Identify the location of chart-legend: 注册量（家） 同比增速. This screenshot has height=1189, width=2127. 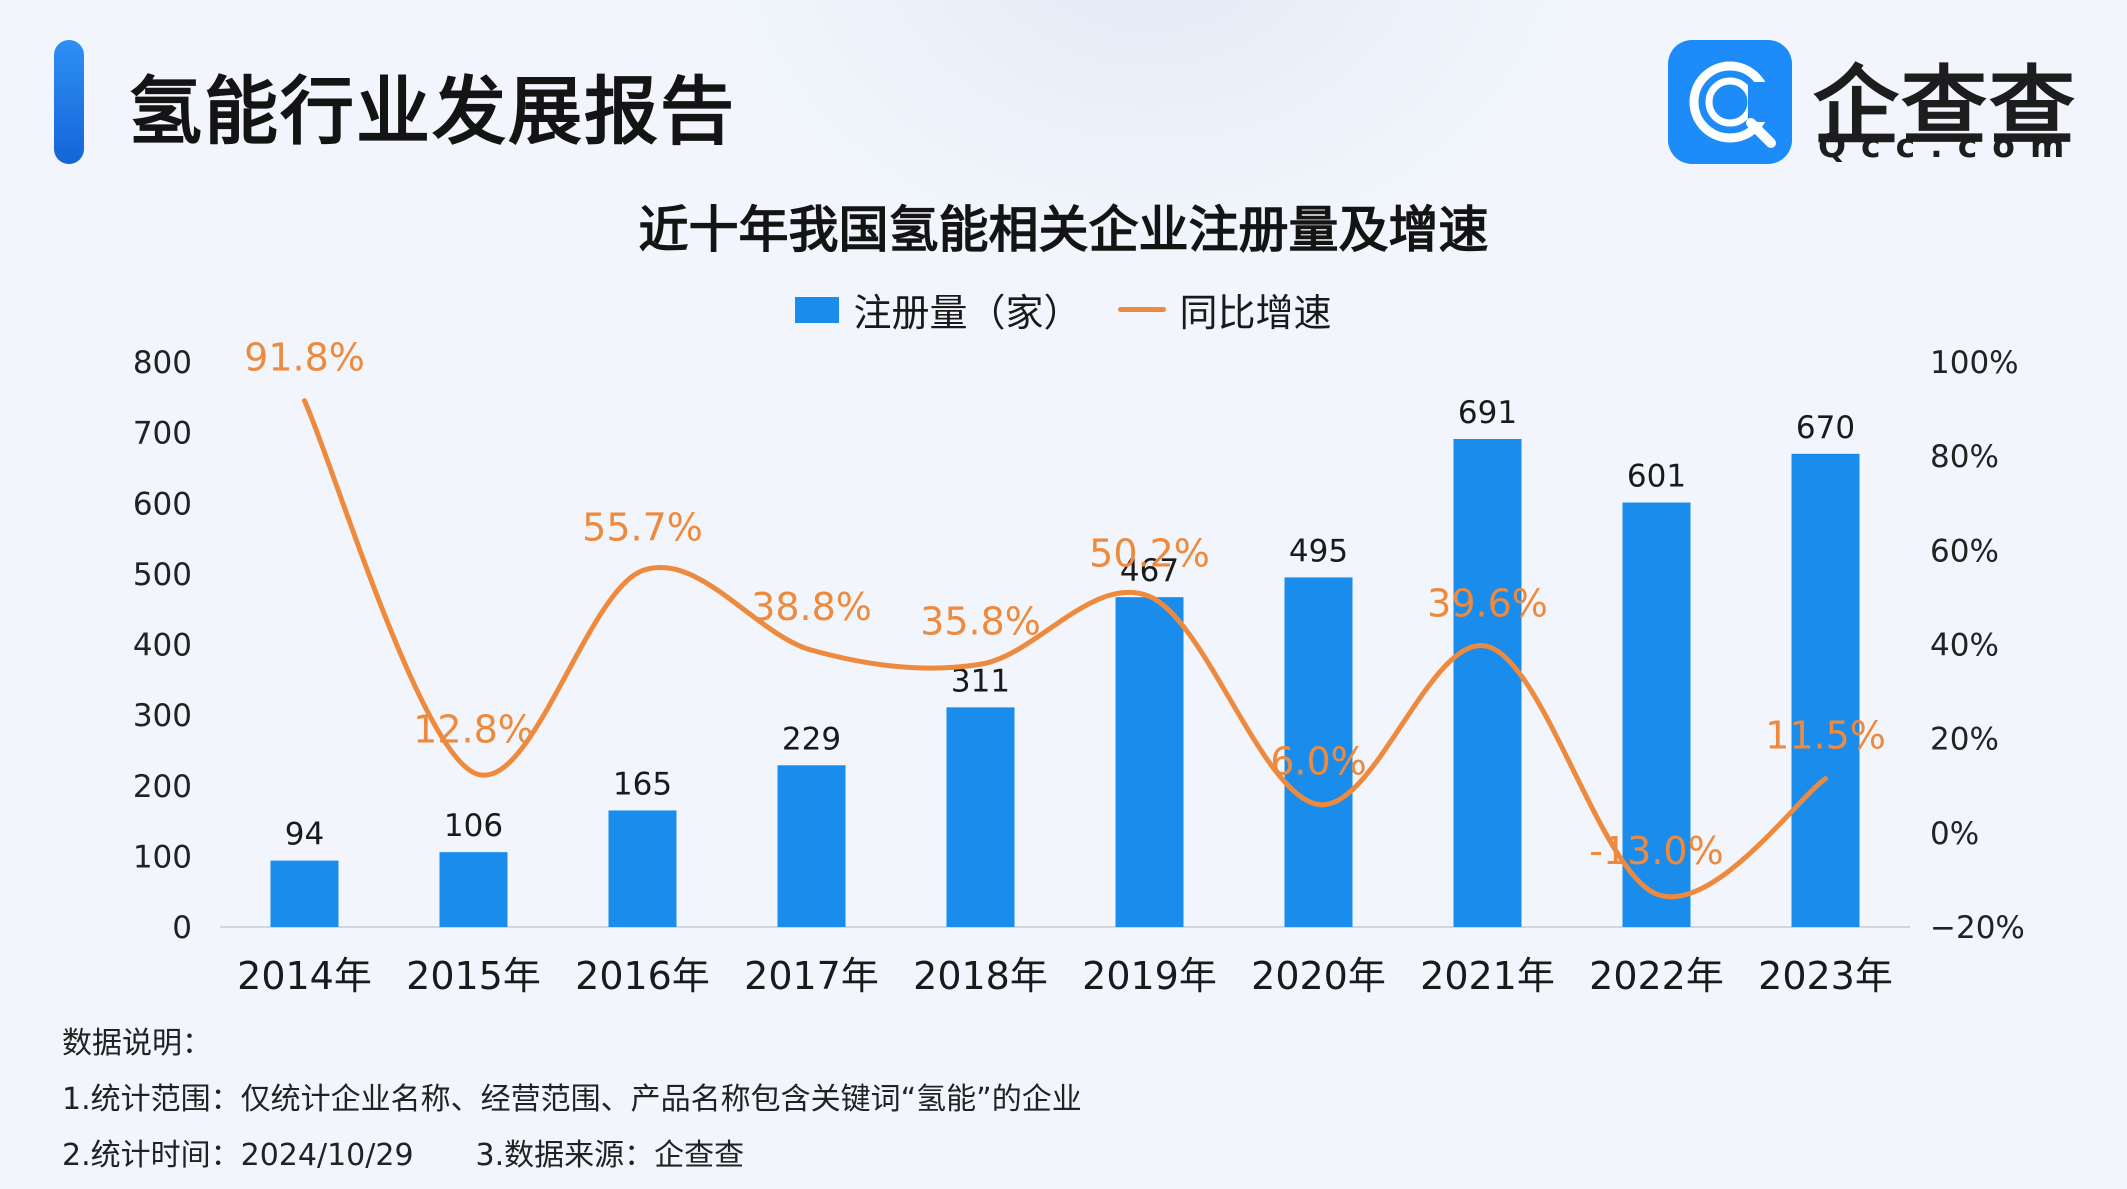
(1063, 309).